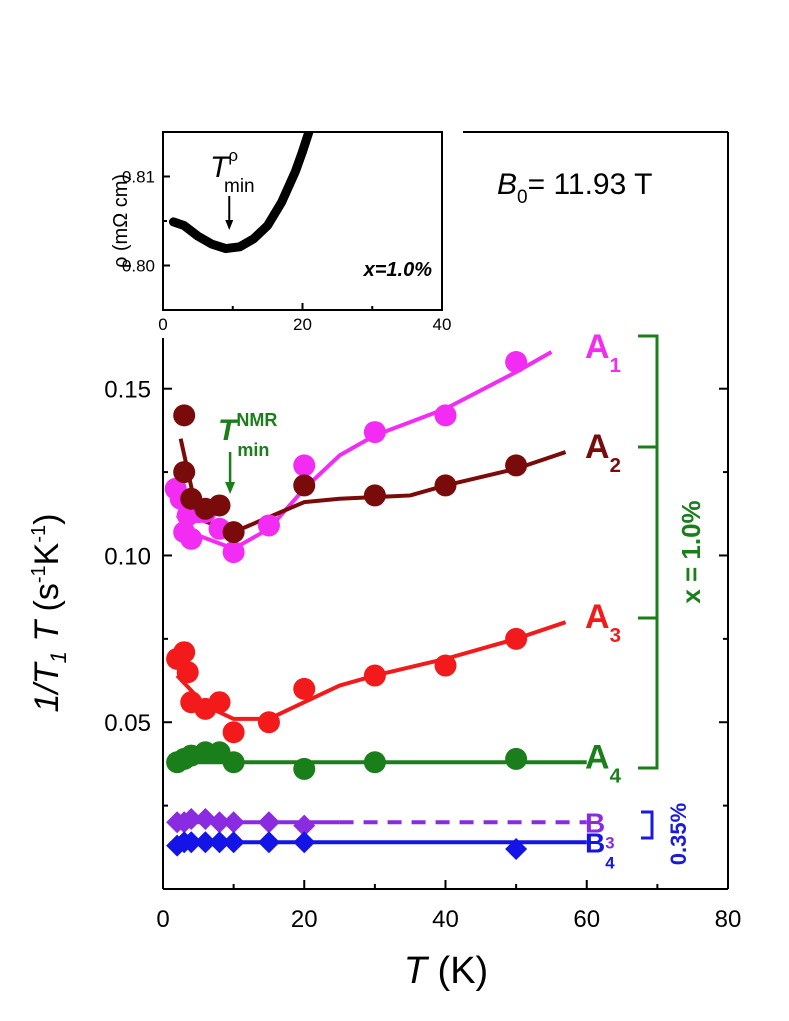  Describe the element at coordinates (229, 225) in the screenshot. I see `tmin-rho-arrowhead` at that location.